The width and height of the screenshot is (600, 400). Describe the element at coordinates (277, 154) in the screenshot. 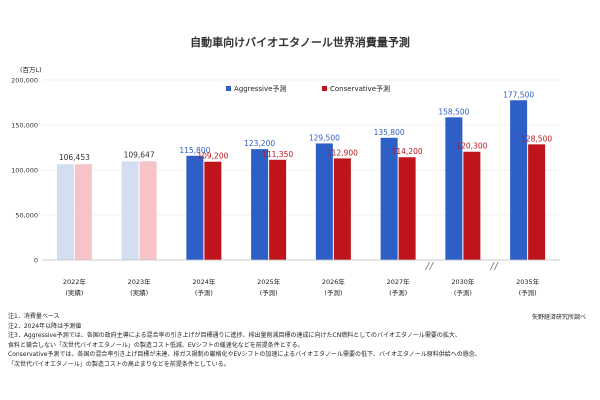

I see `data-label: 111,350` at that location.